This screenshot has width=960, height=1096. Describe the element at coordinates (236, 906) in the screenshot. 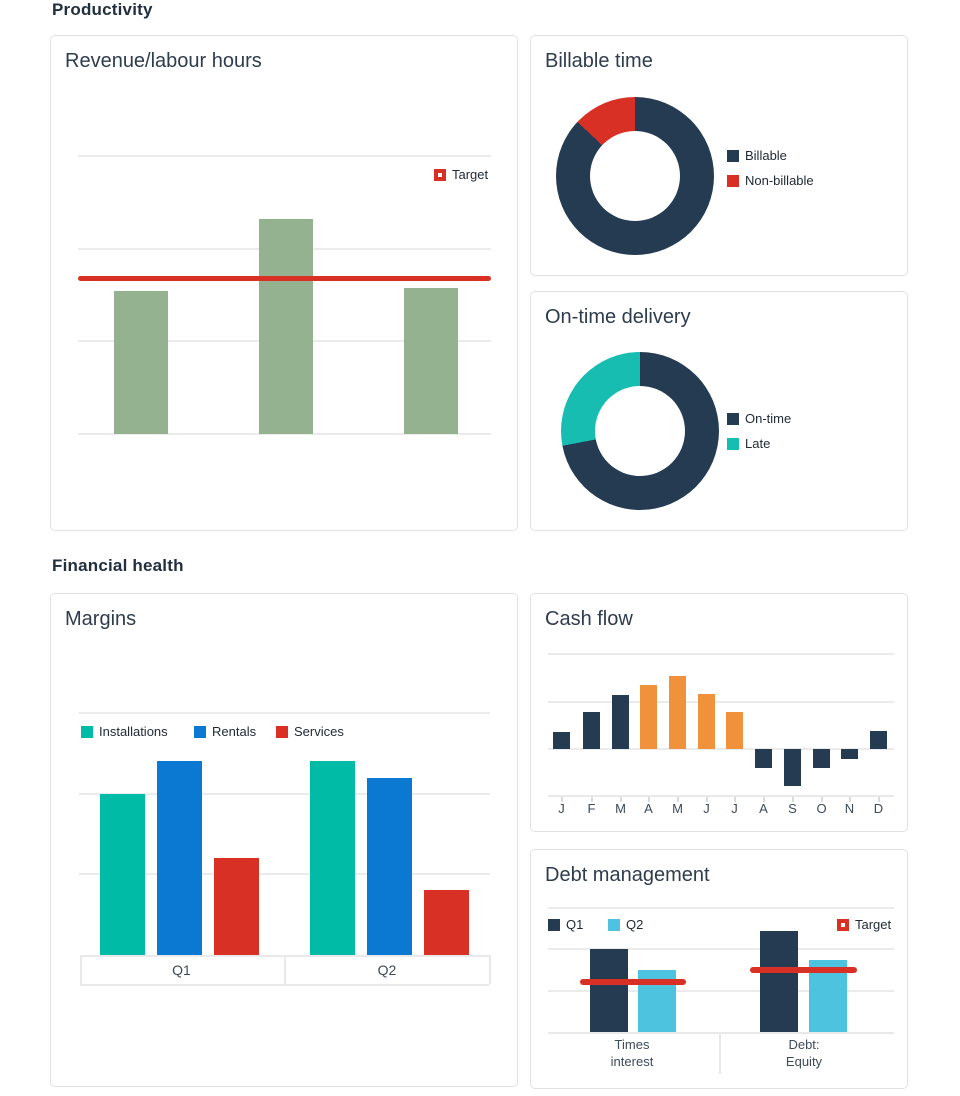

I see `bar-services-q1` at that location.